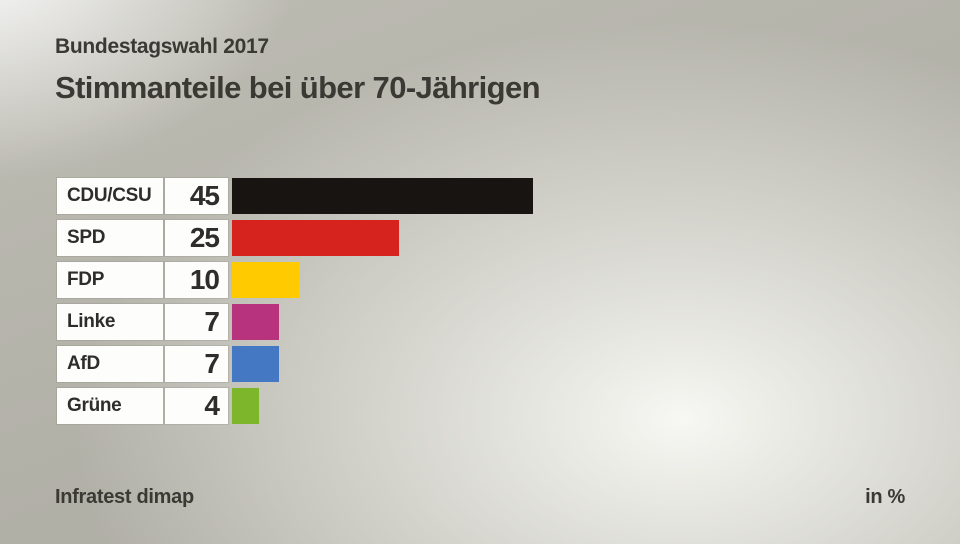 The image size is (960, 544). I want to click on page-title: Stimmanteile bei über 70-Jährigen, so click(298, 87).